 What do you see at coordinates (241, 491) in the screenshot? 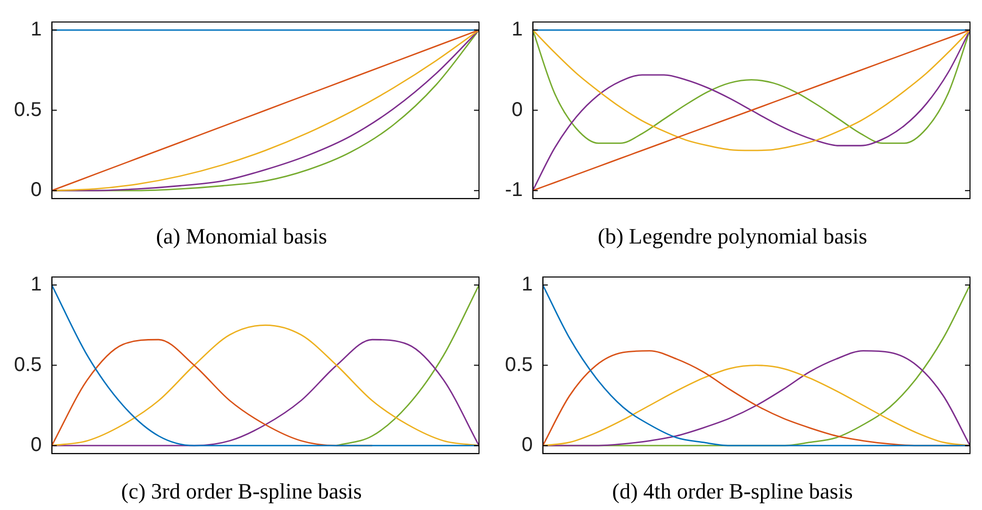
I see `text: (c) 3rd order B-spline basis` at bounding box center [241, 491].